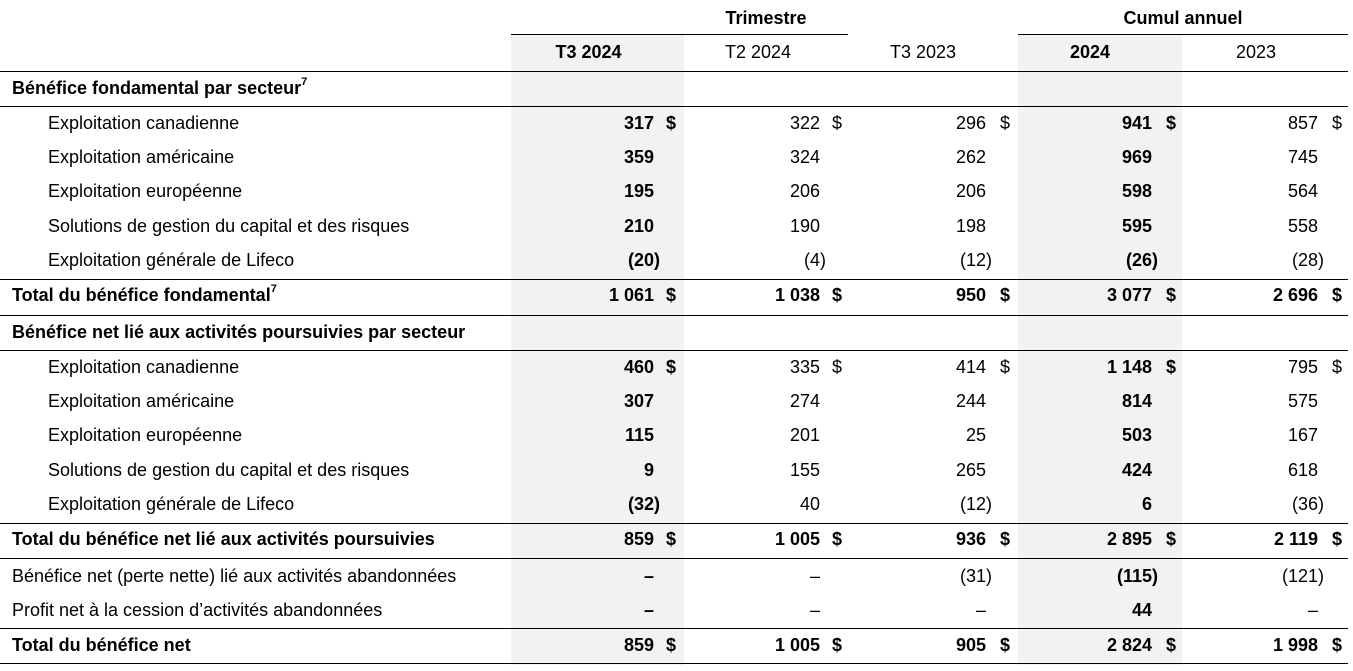 The width and height of the screenshot is (1353, 671). What do you see at coordinates (1146, 504) in the screenshot?
I see `value-cell: 6` at bounding box center [1146, 504].